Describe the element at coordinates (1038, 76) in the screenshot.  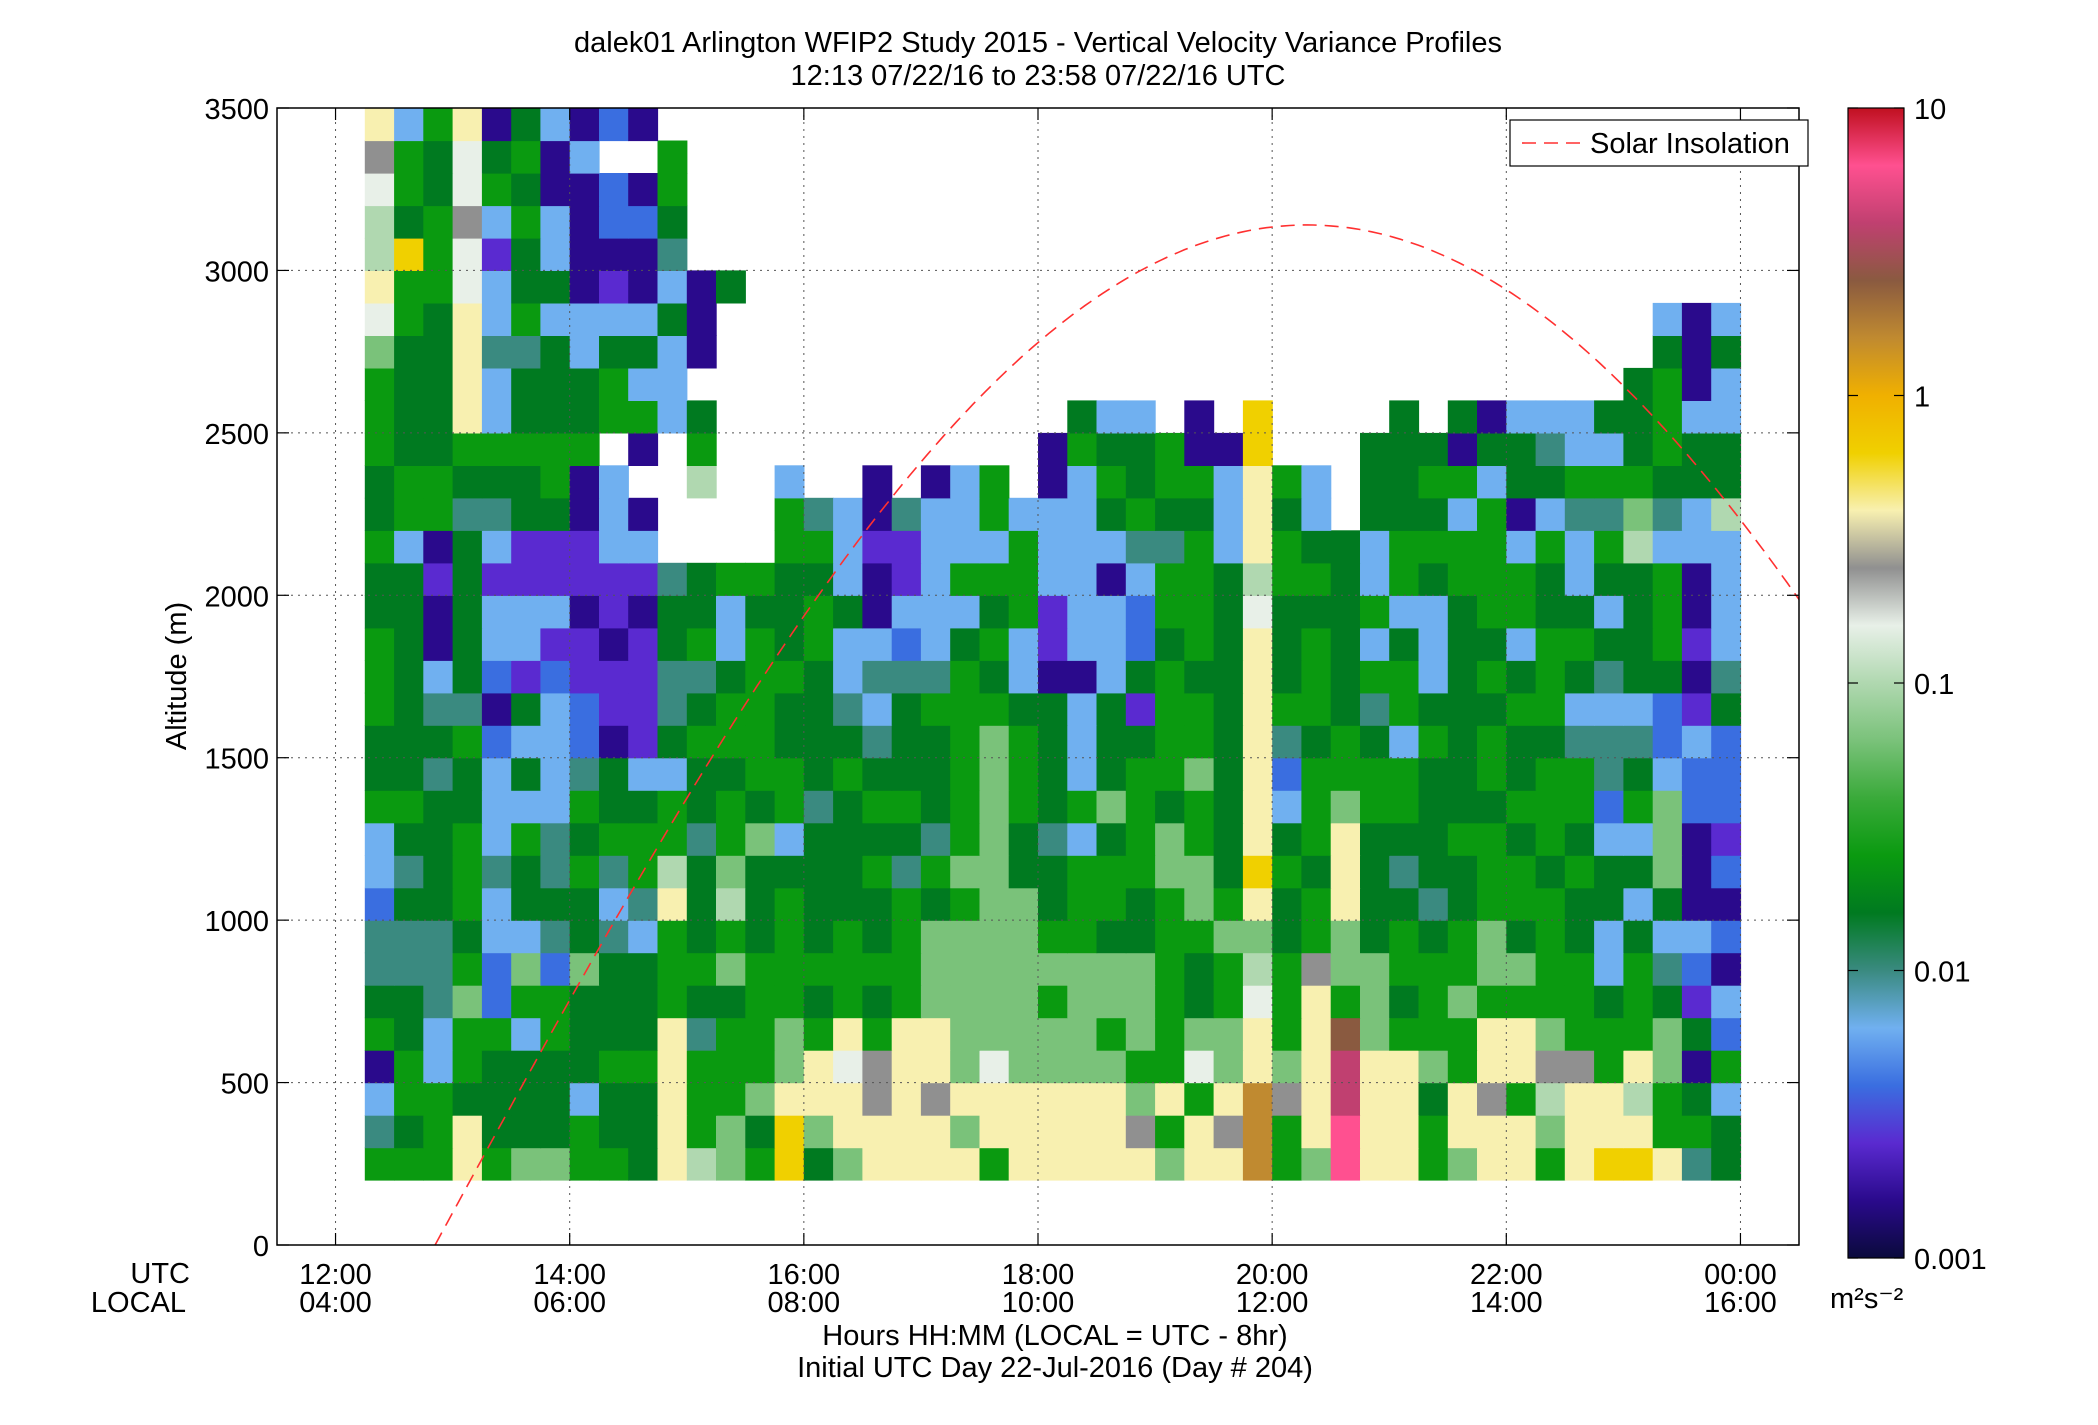
I see `chart-subtitle: 12:13 07/22/16 to 23:58 07/22/16 UTC` at that location.